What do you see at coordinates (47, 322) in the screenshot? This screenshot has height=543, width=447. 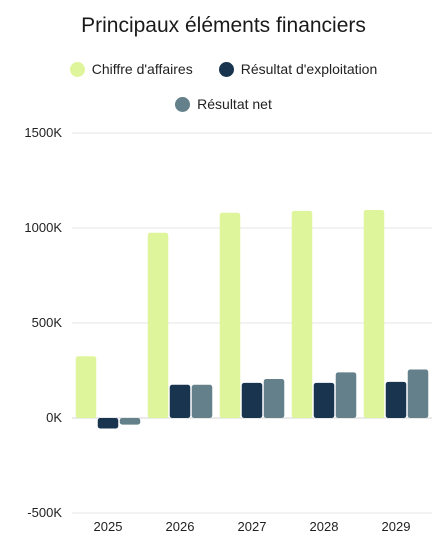 I see `y-tick-label: 500K` at bounding box center [47, 322].